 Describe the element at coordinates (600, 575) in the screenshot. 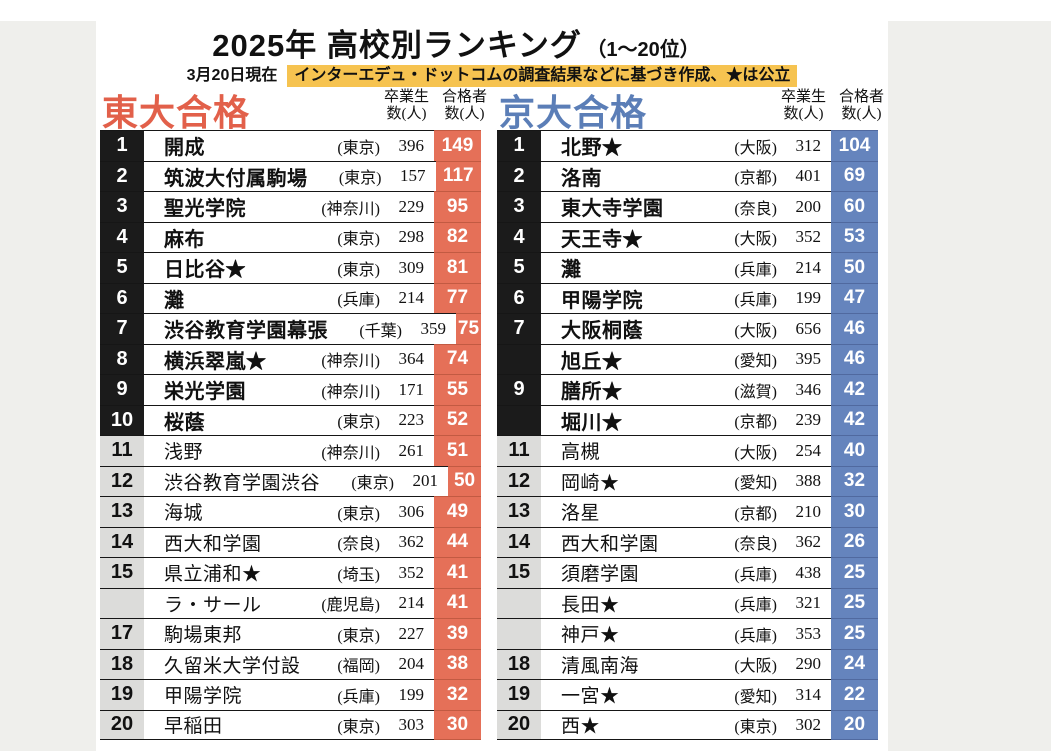

I see `school-name: 須磨学園` at that location.